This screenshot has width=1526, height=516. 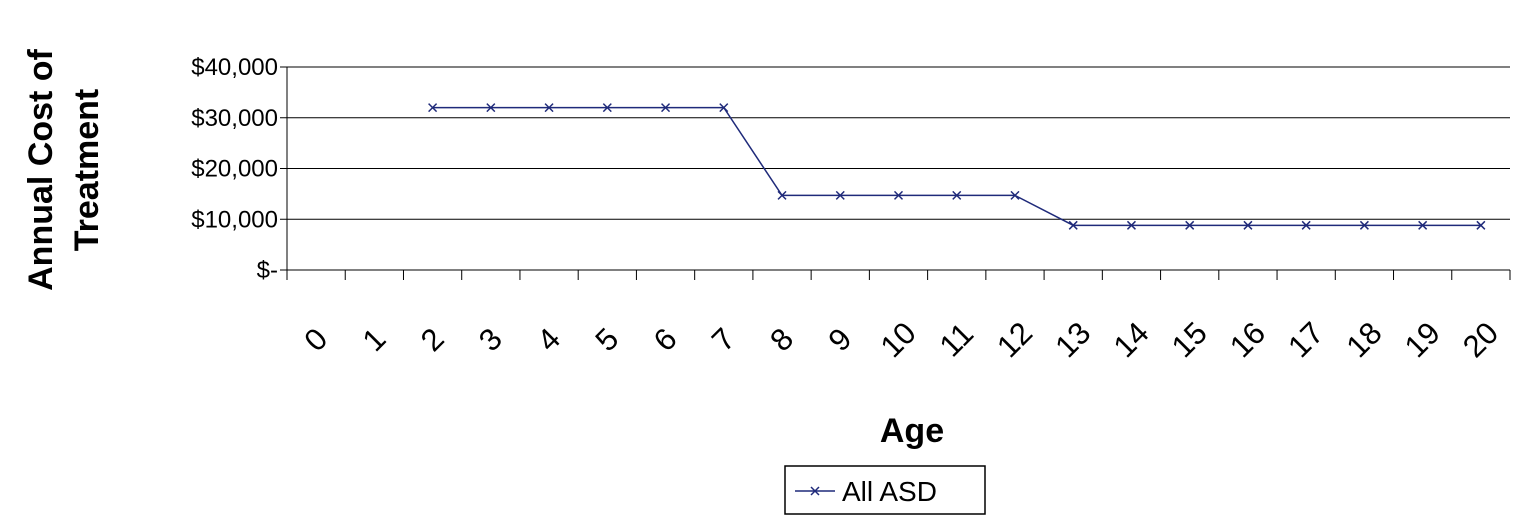 What do you see at coordinates (1072, 339) in the screenshot?
I see `x-tick-label: 13` at bounding box center [1072, 339].